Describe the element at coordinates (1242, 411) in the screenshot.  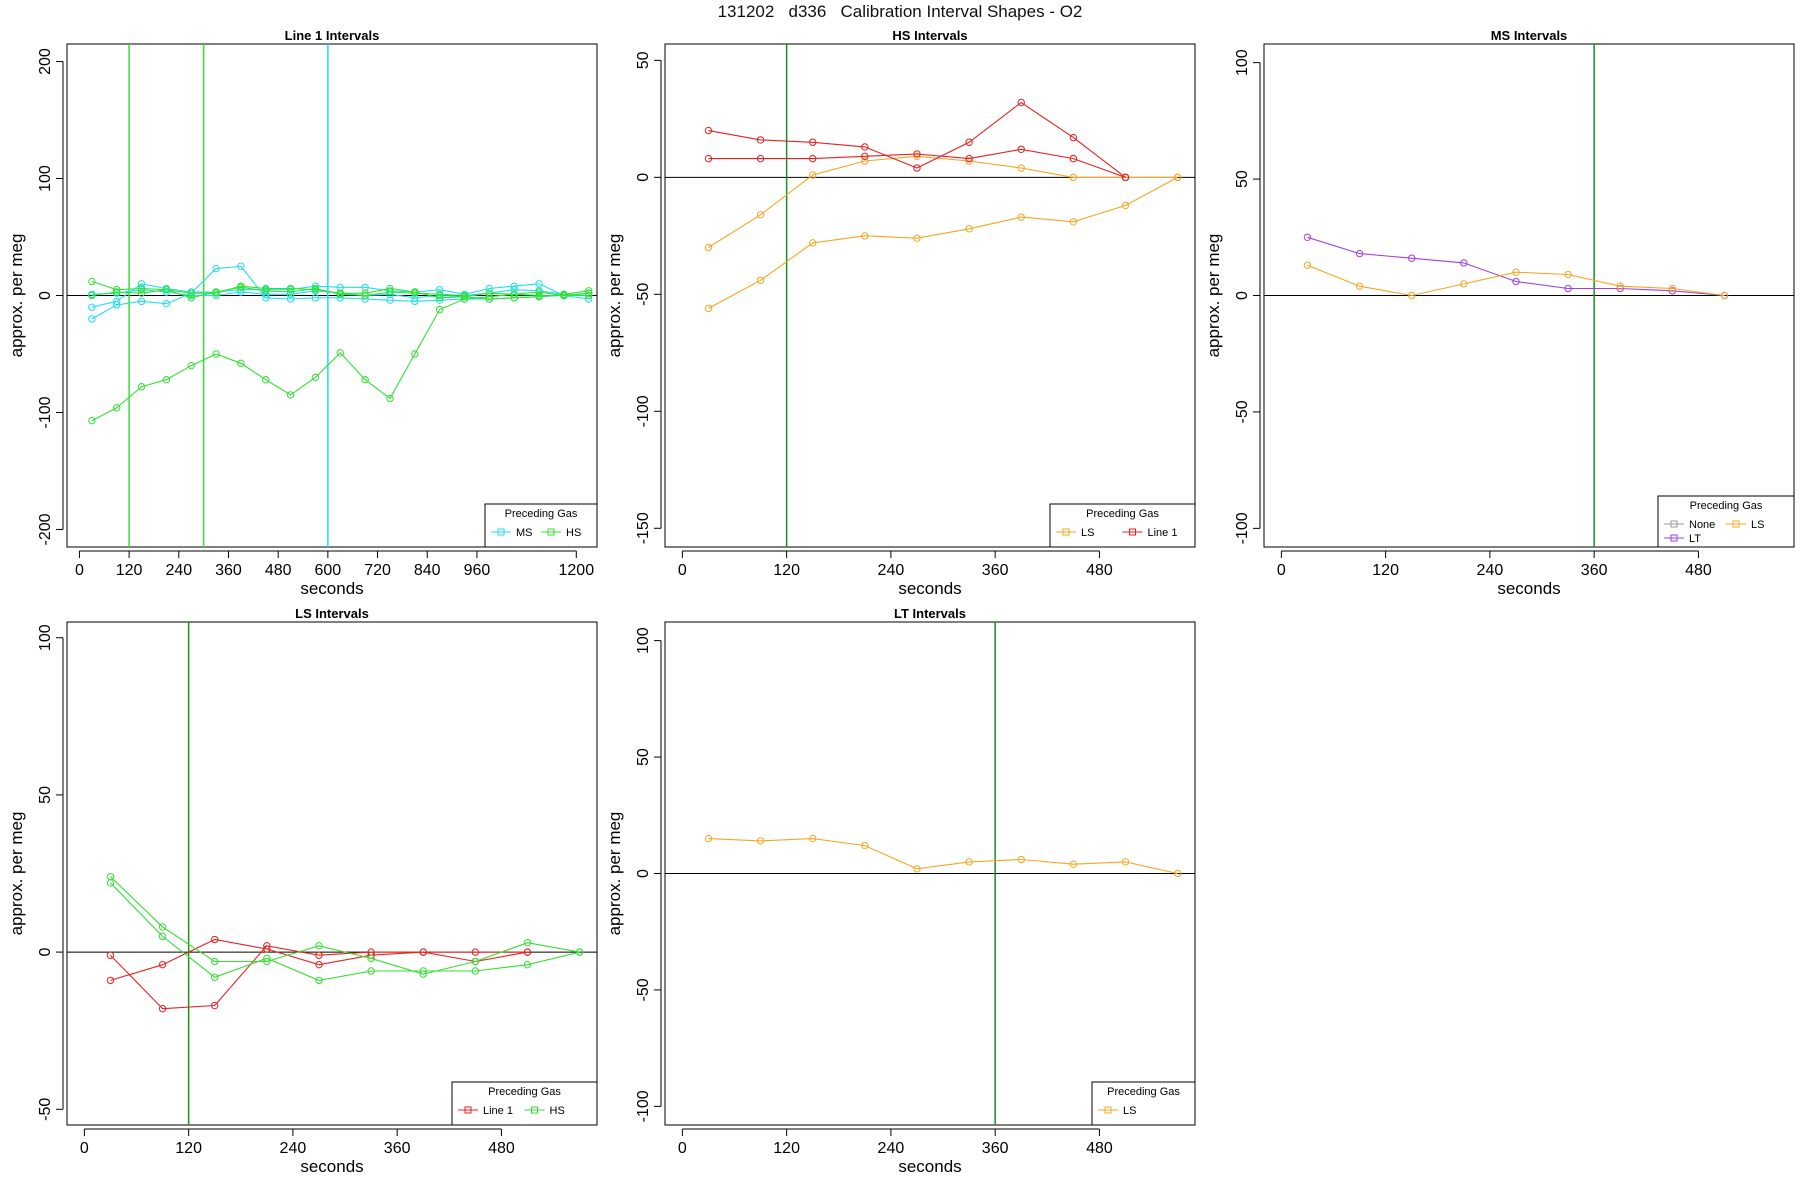
I see `y-tick-label: -50` at that location.